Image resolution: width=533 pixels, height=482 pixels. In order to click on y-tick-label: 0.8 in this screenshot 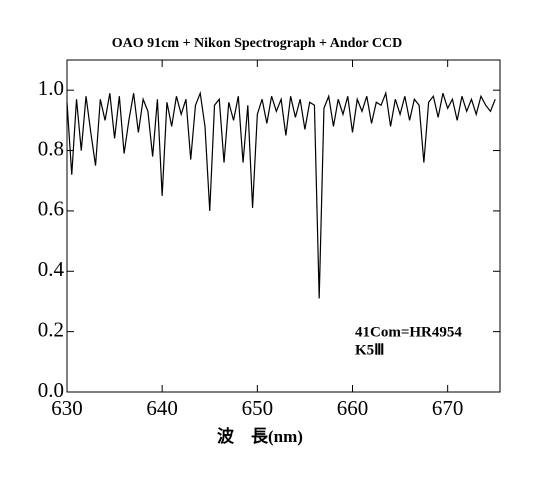, I will do `click(51, 148)`.